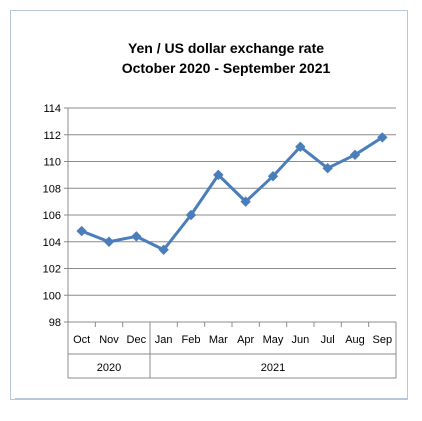 Image resolution: width=422 pixels, height=421 pixels. I want to click on x-tick-label-may: May, so click(273, 340).